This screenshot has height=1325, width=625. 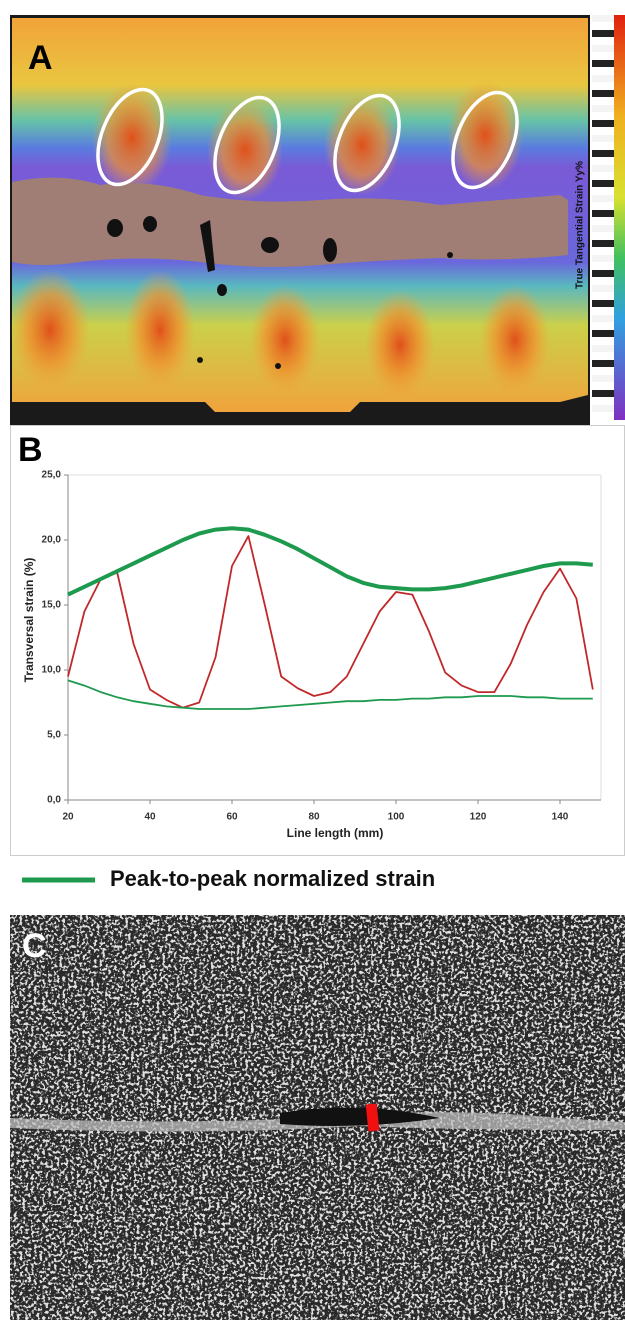 I want to click on colorbar-ticks, so click(x=603, y=213).